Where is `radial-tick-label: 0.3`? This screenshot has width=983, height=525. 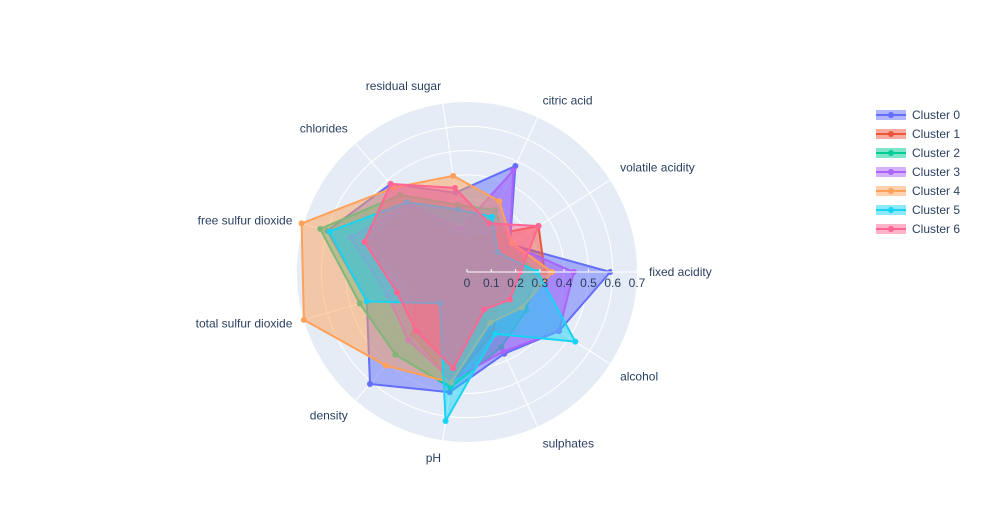 radial-tick-label: 0.3 is located at coordinates (540, 283).